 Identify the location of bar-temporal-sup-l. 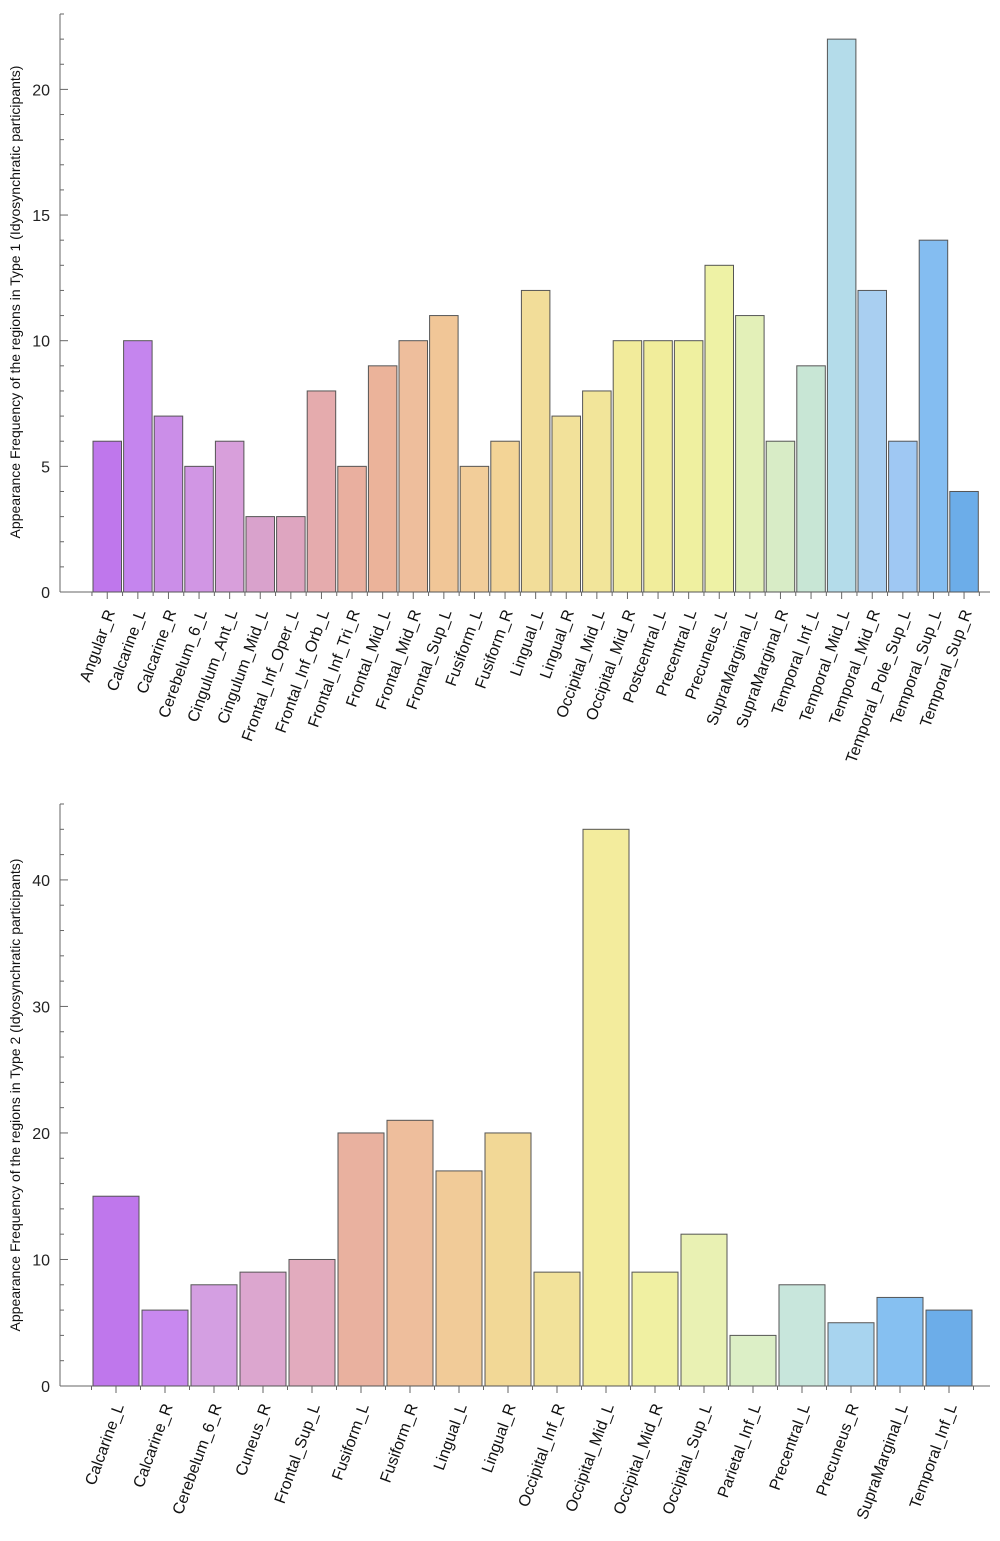
(933, 416).